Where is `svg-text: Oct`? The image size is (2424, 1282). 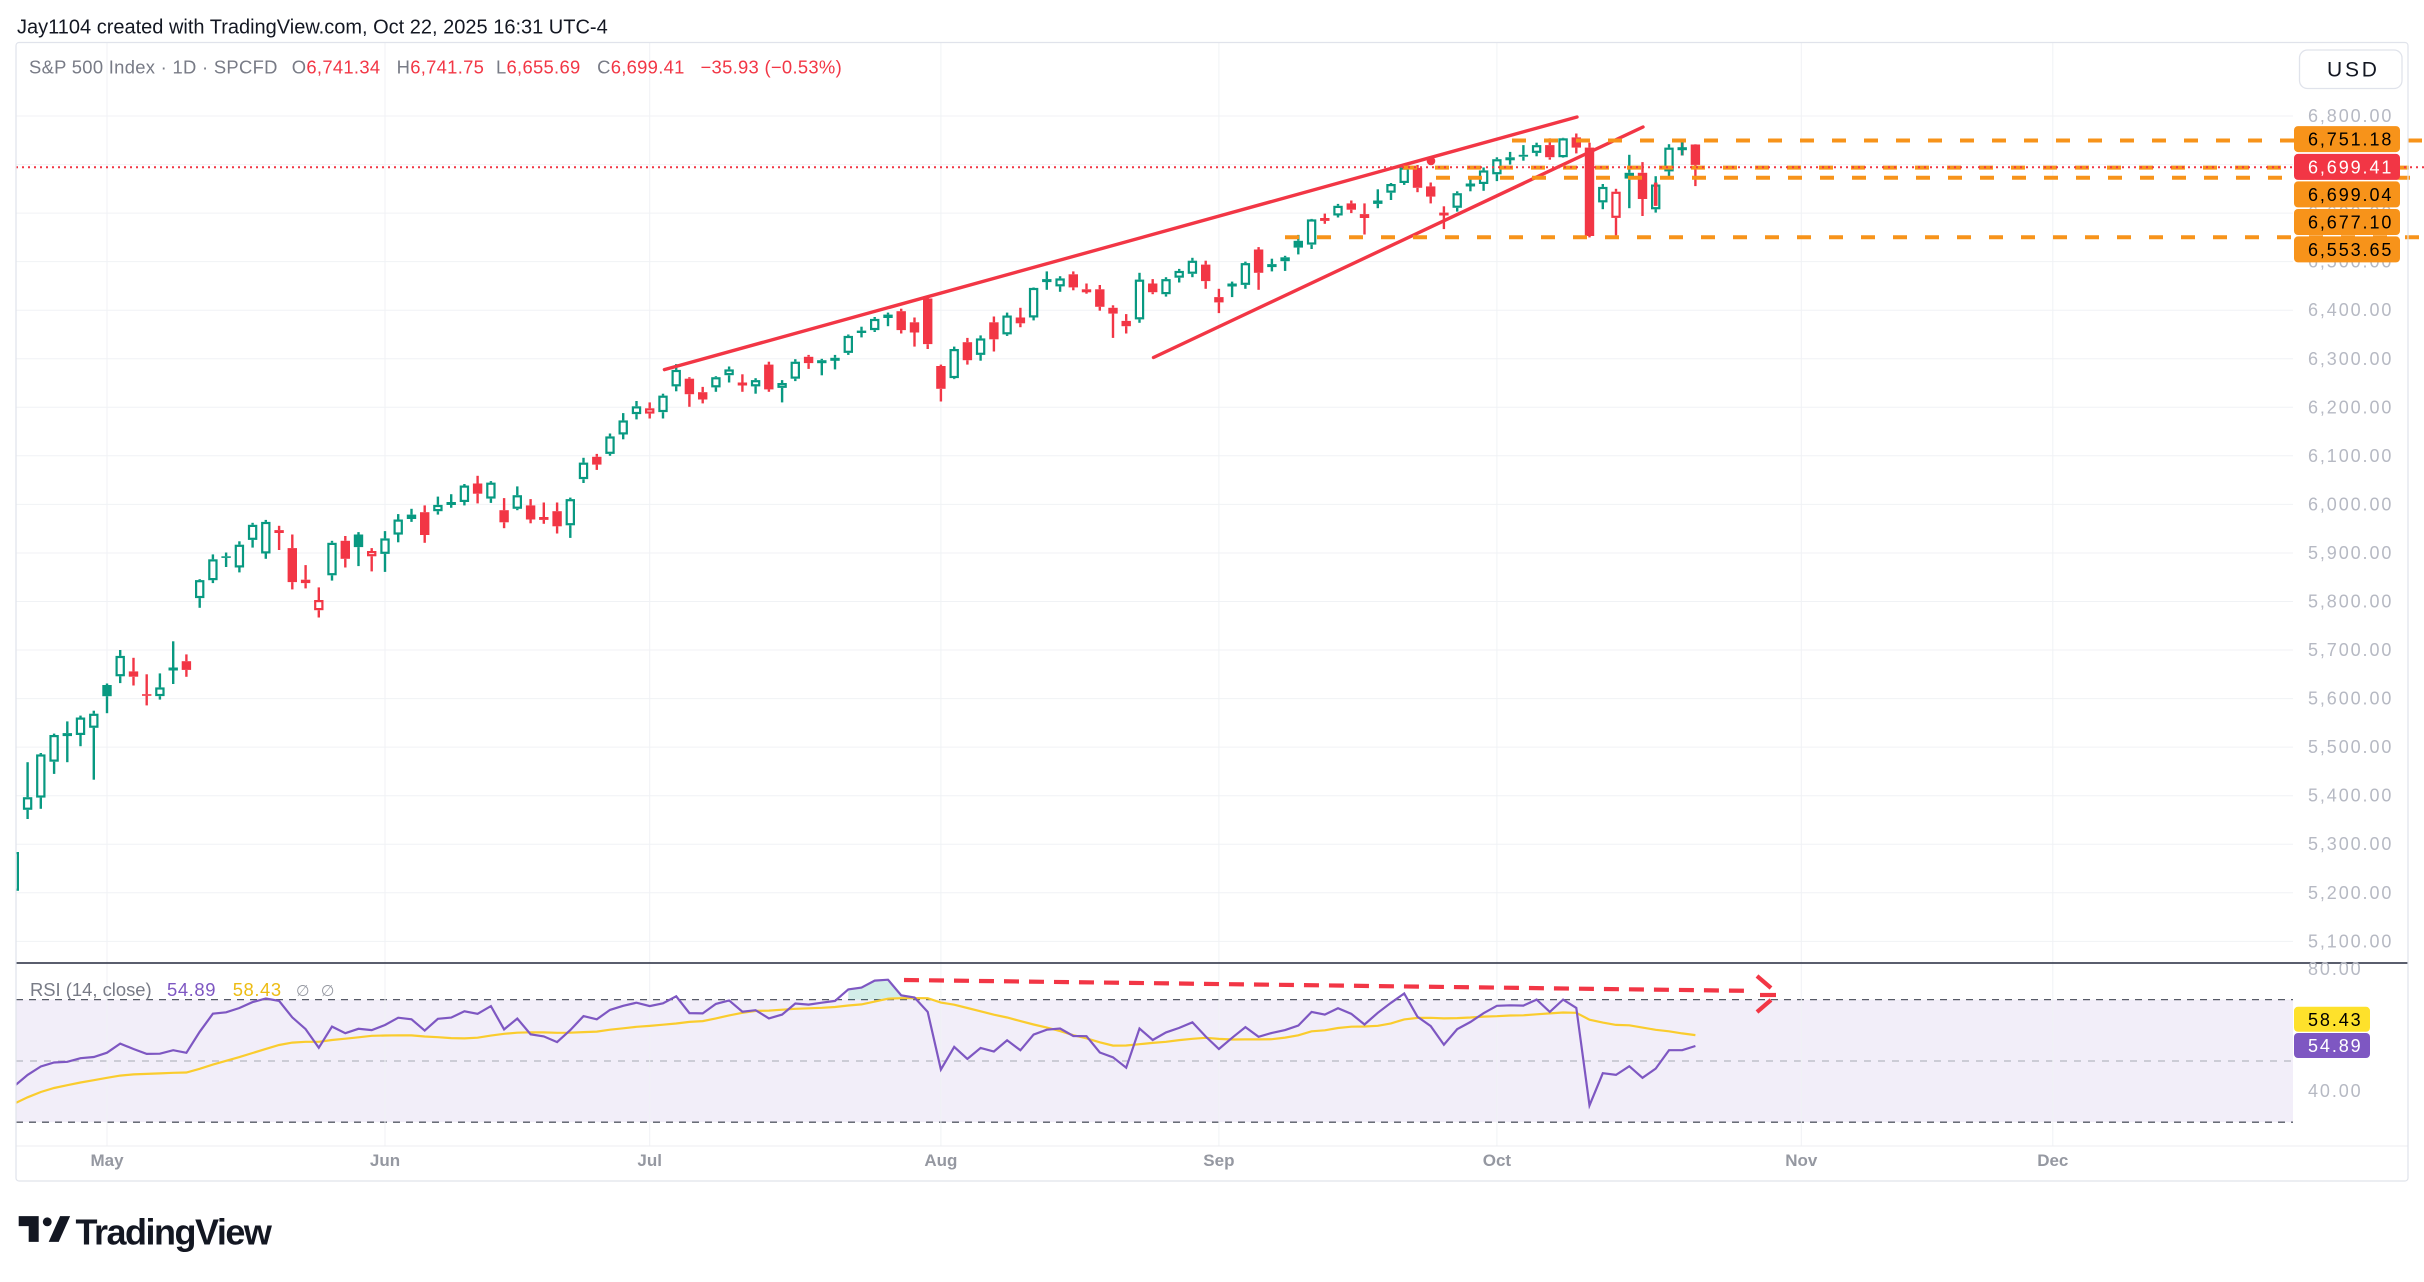 svg-text: Oct is located at coordinates (1497, 1160).